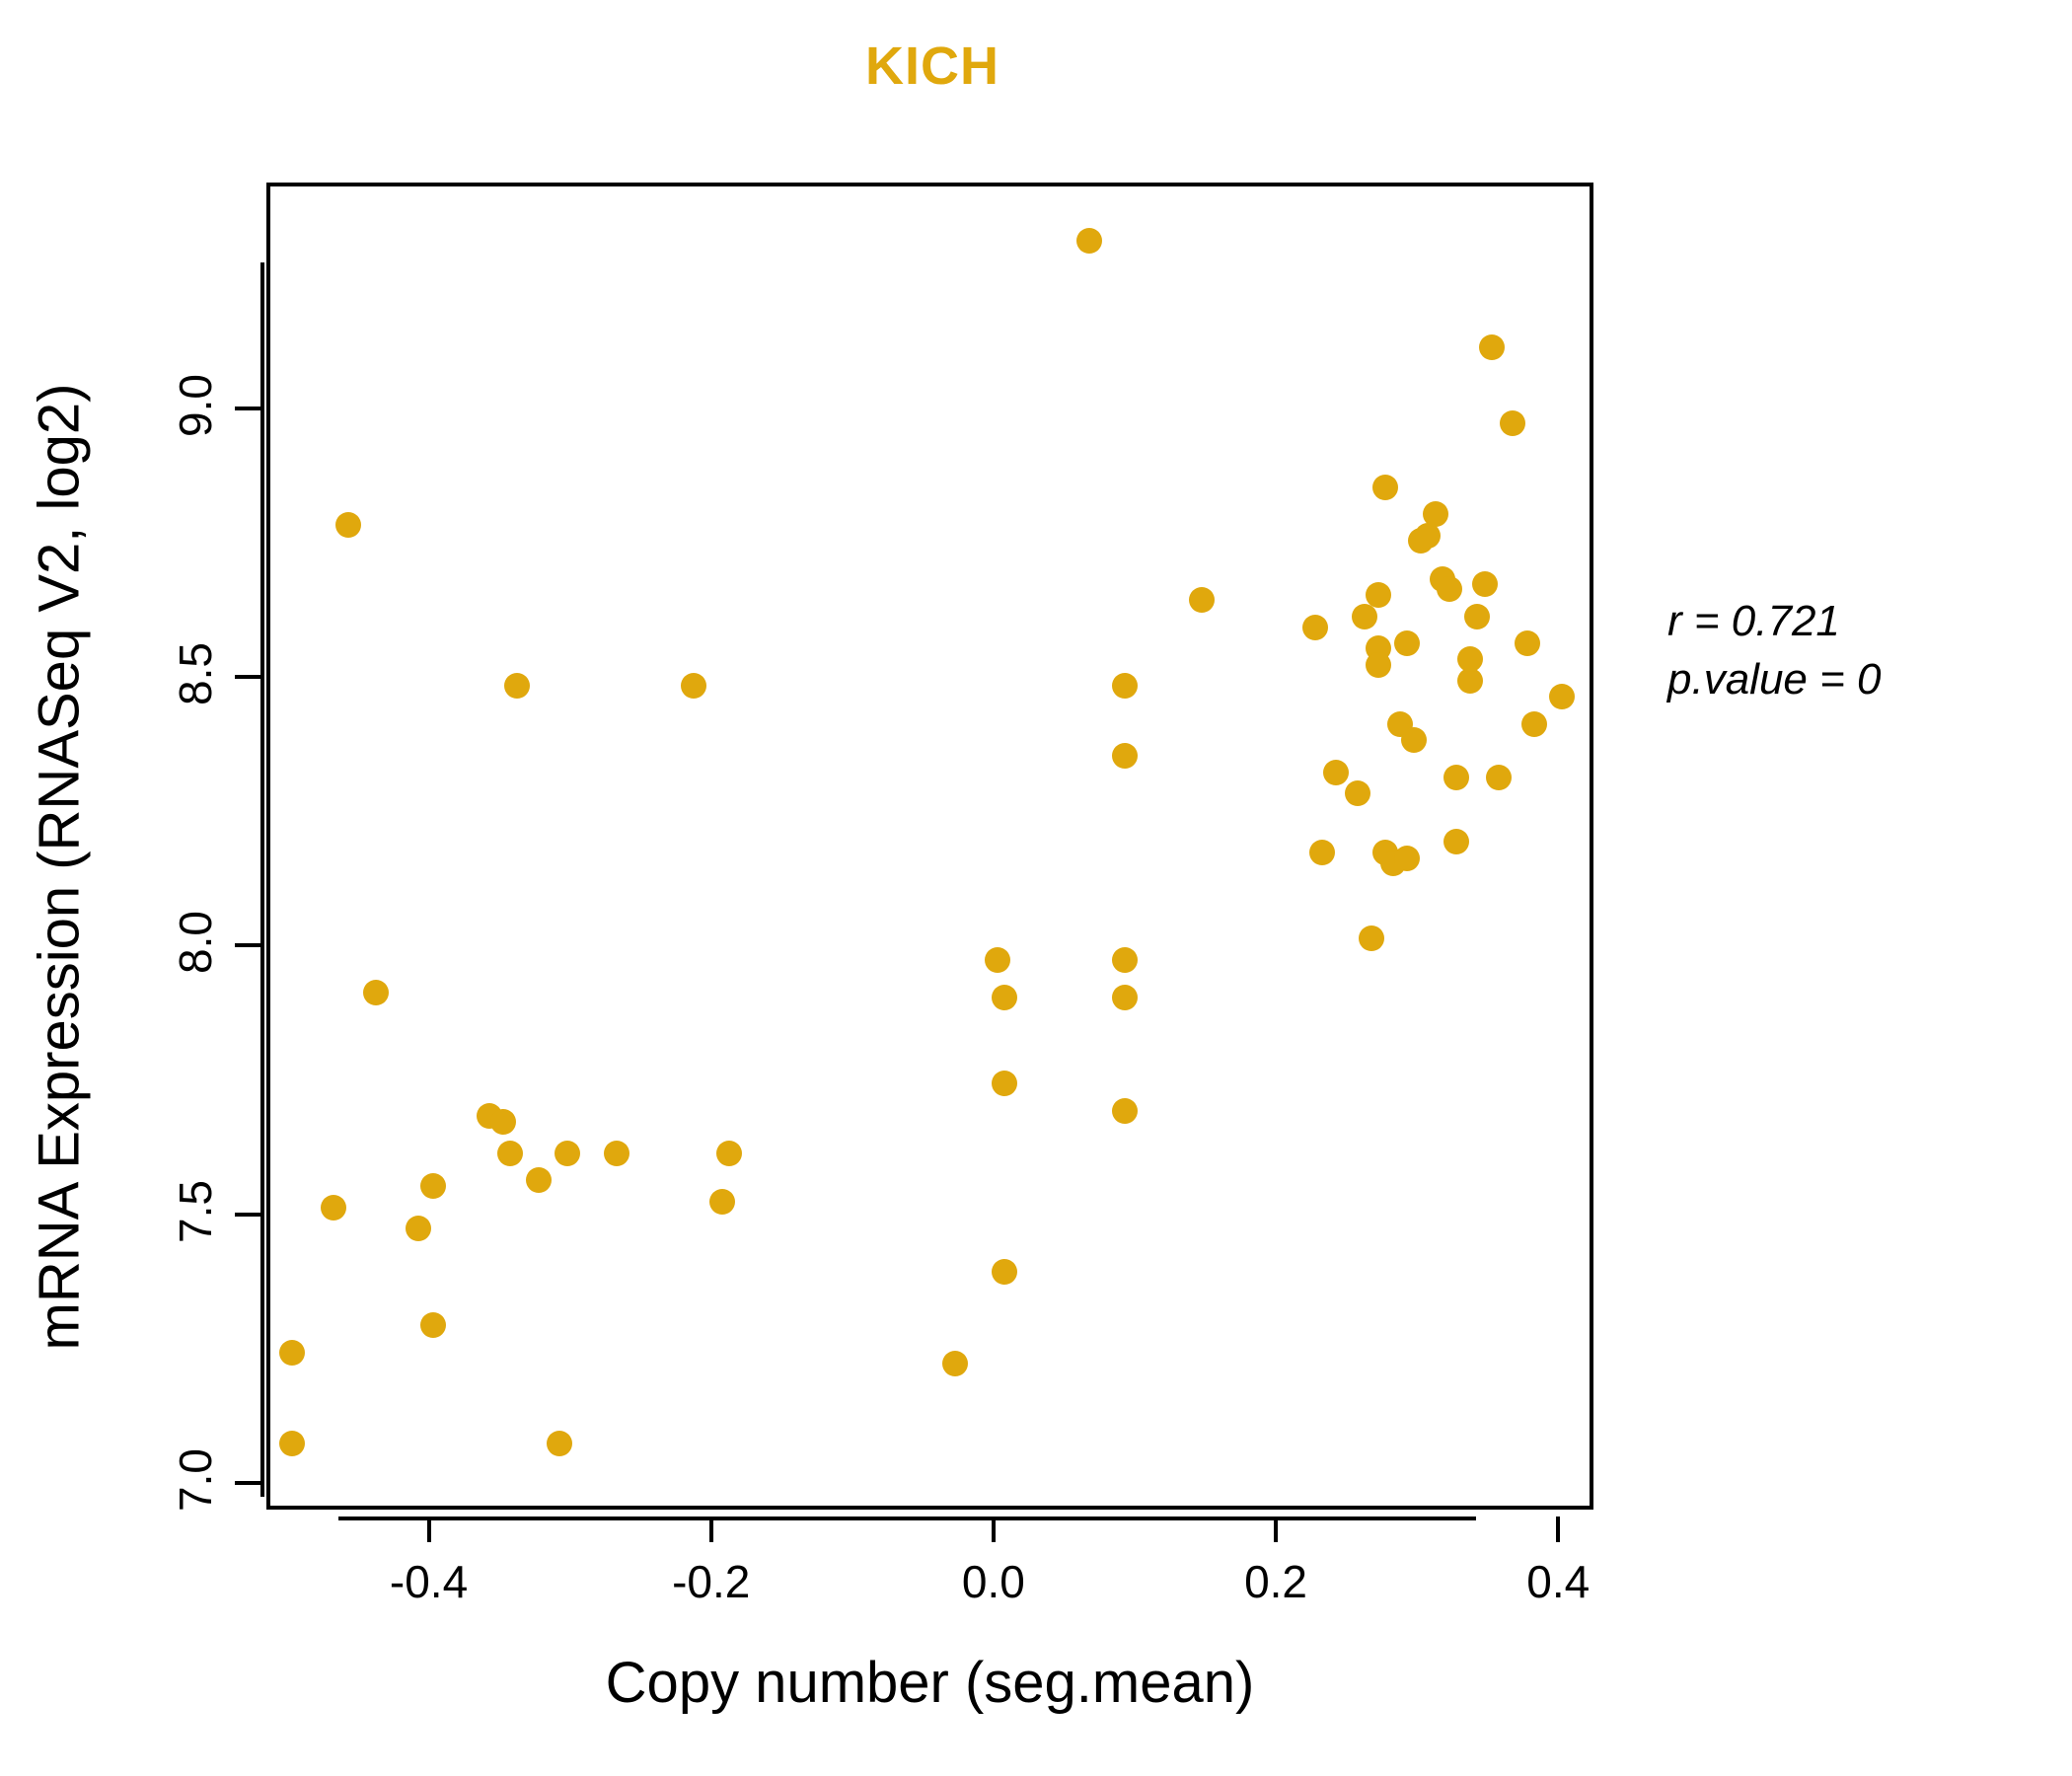 Image resolution: width=2072 pixels, height=1776 pixels. What do you see at coordinates (1276, 1581) in the screenshot?
I see `x-tick-label: 0.2` at bounding box center [1276, 1581].